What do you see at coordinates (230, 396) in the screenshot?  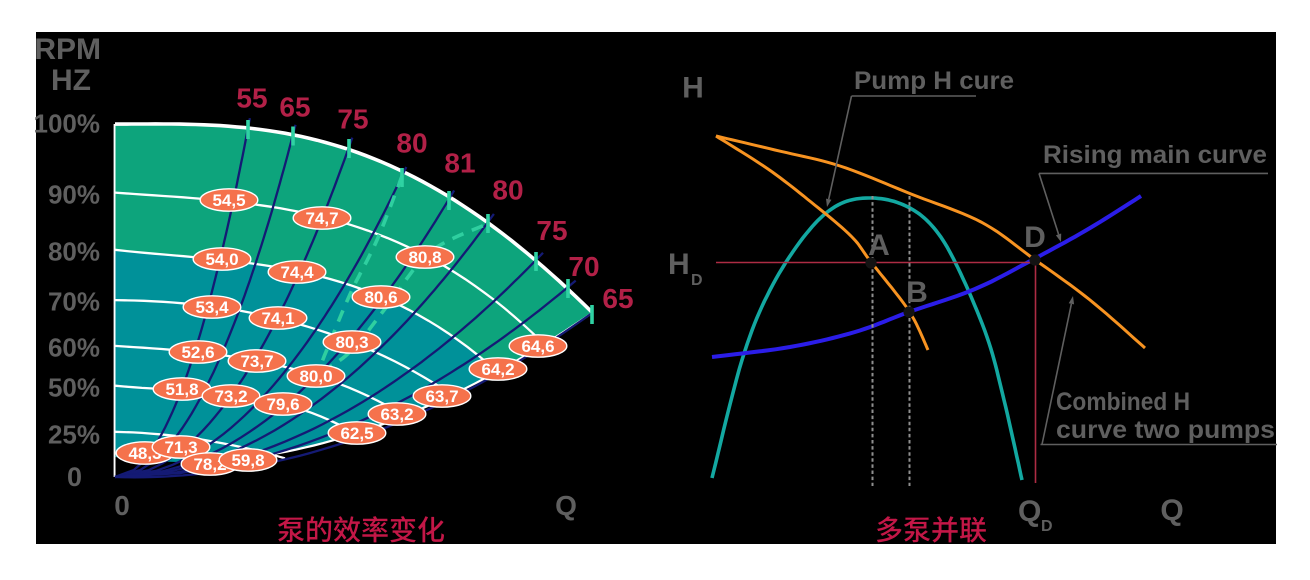 I see `svg-text: 73,2` at bounding box center [230, 396].